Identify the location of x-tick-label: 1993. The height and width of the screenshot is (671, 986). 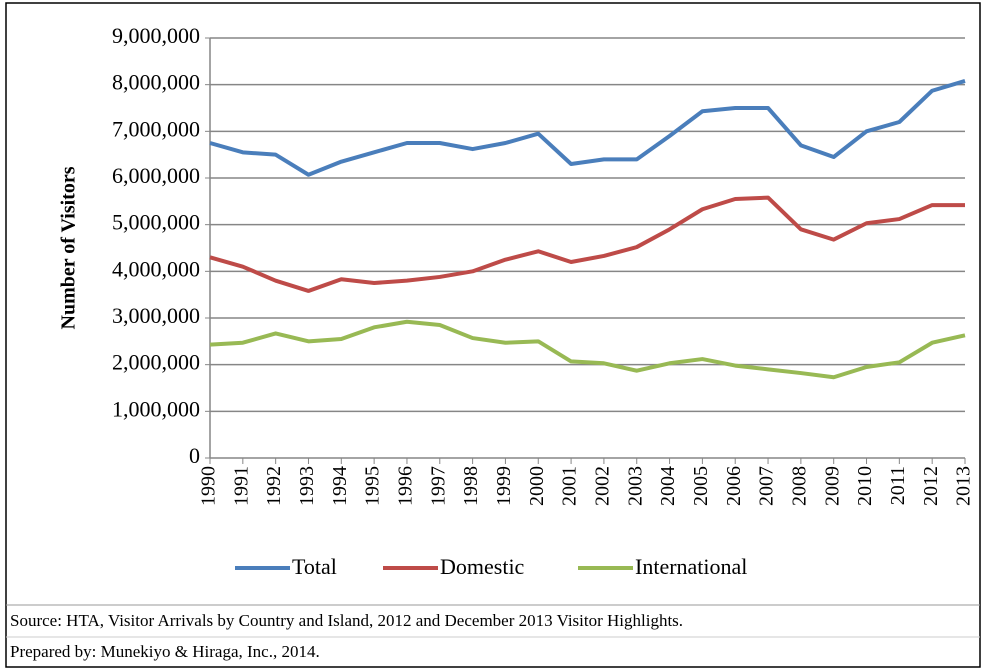
(307, 486).